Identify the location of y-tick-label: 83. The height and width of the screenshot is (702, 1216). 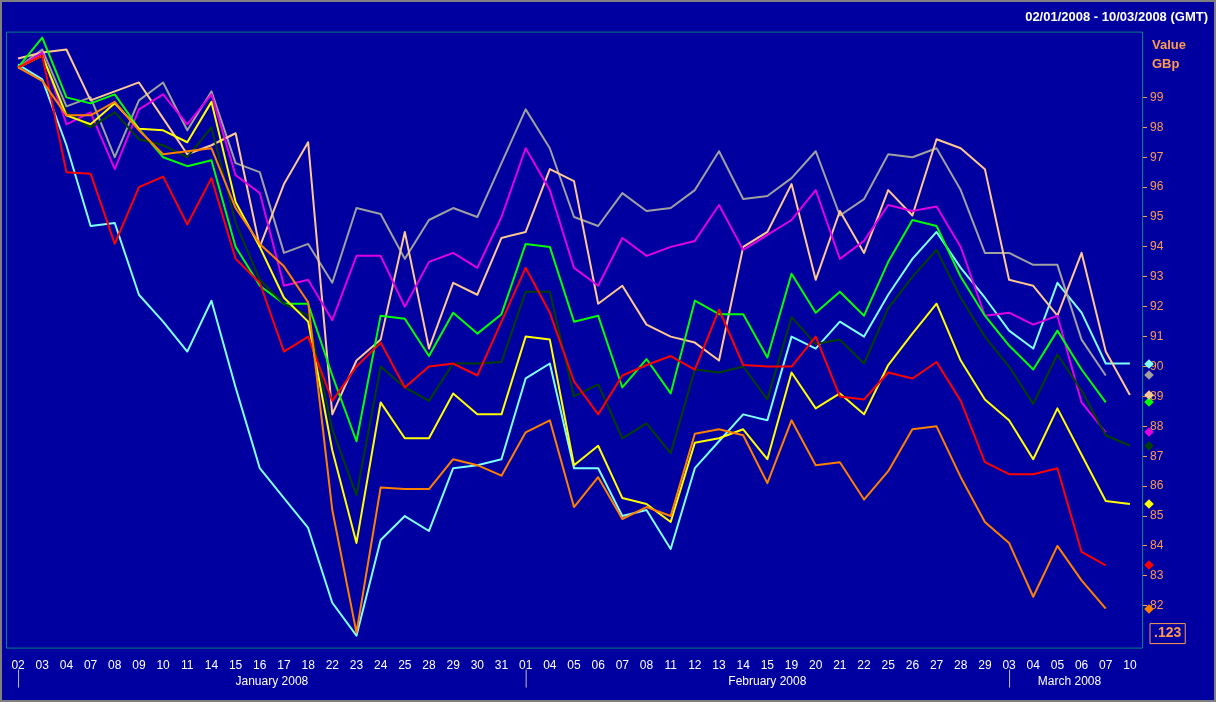
(1157, 575).